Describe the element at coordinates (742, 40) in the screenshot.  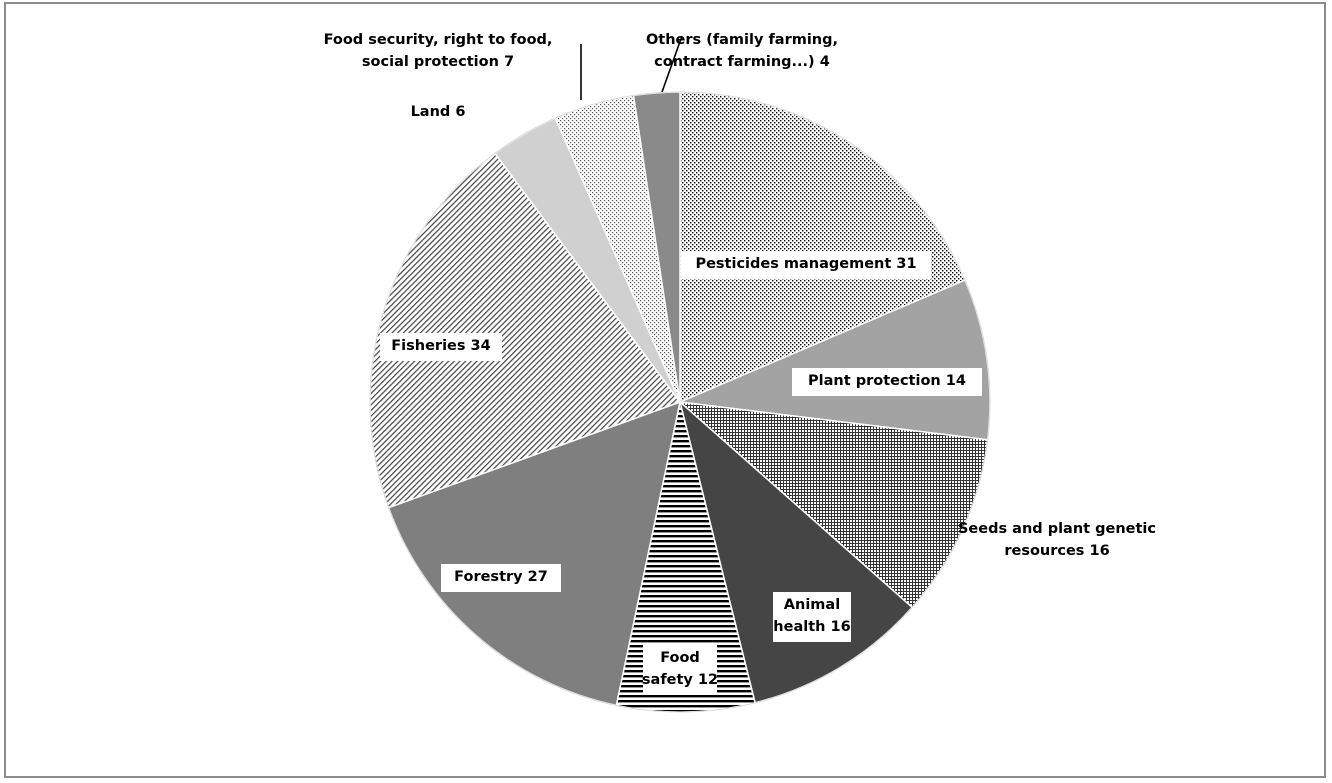
I see `data-label: Others (family farming,` at that location.